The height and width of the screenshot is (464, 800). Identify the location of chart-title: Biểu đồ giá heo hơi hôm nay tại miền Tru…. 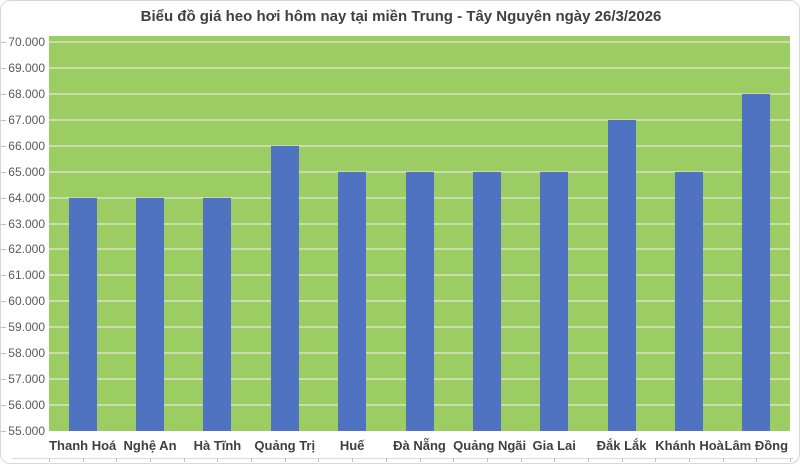
(401, 16).